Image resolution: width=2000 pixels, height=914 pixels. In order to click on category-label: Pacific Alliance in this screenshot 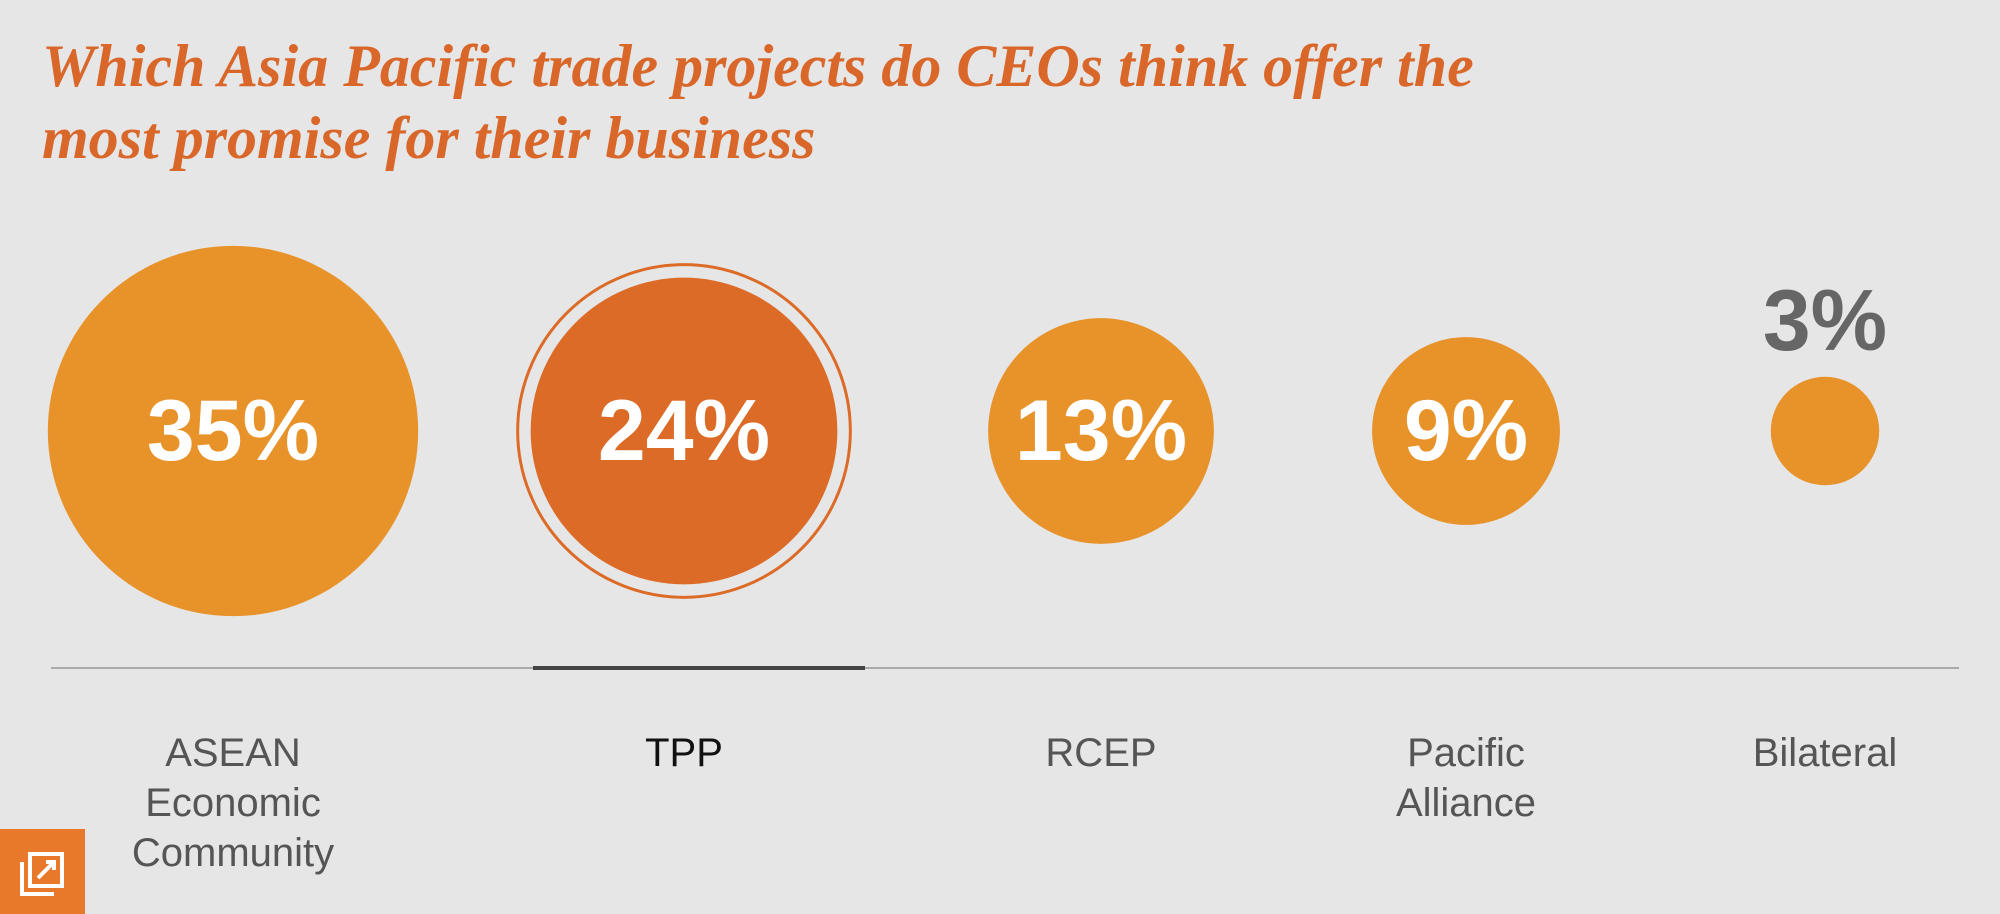, I will do `click(1466, 778)`.